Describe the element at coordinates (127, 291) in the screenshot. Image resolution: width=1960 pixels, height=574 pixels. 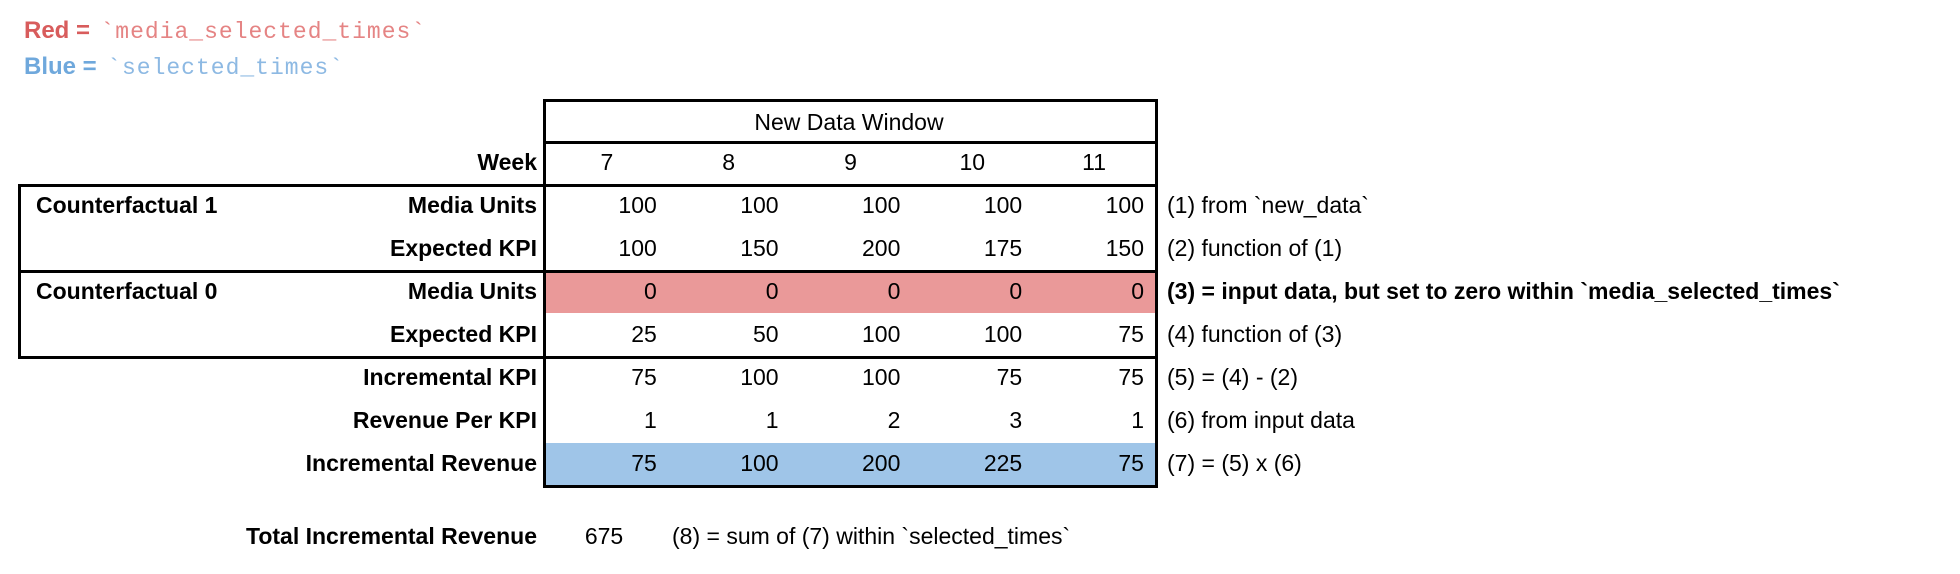
I see `group-label-counterfactual-0: Counterfactual 0` at that location.